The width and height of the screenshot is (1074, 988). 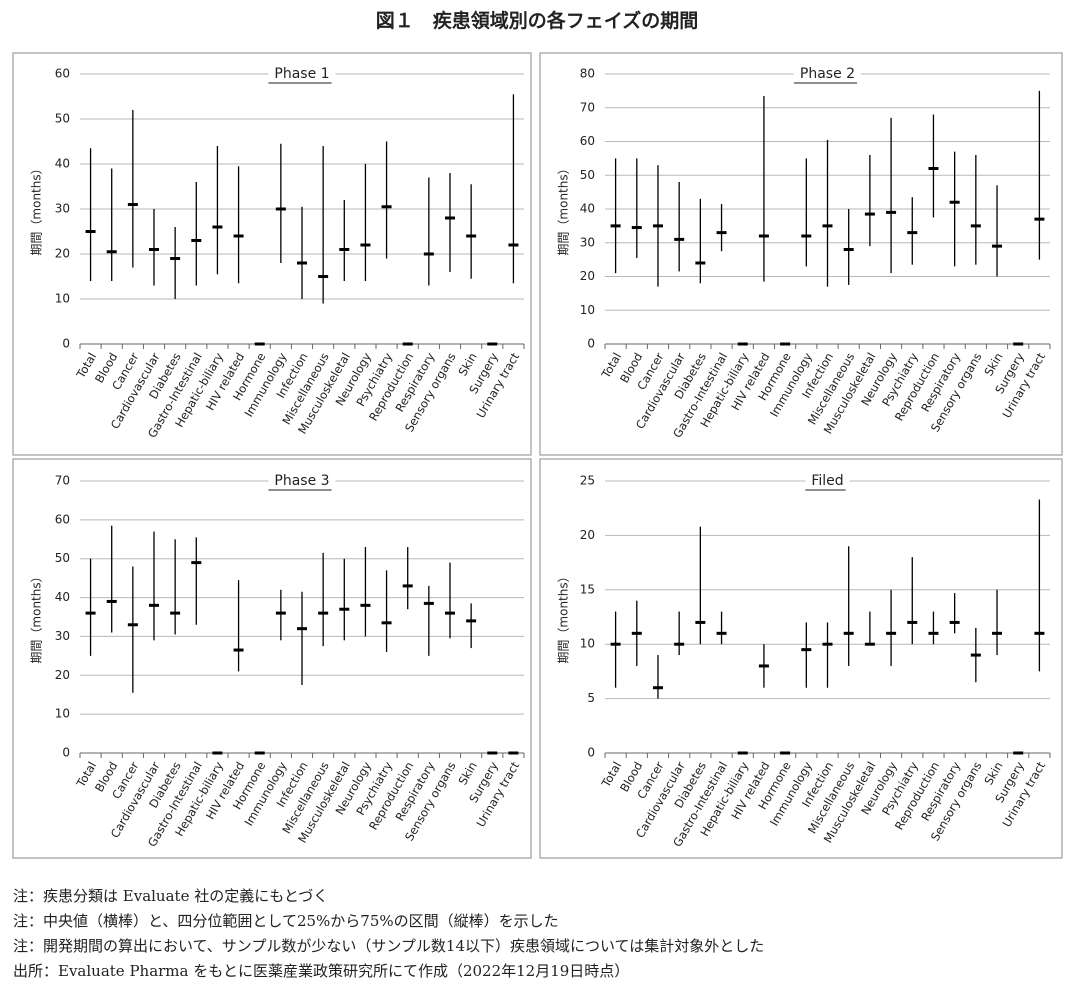 What do you see at coordinates (170, 896) in the screenshot?
I see `note: 注：疾患分類は Evaluate 社の定義にもとづく` at bounding box center [170, 896].